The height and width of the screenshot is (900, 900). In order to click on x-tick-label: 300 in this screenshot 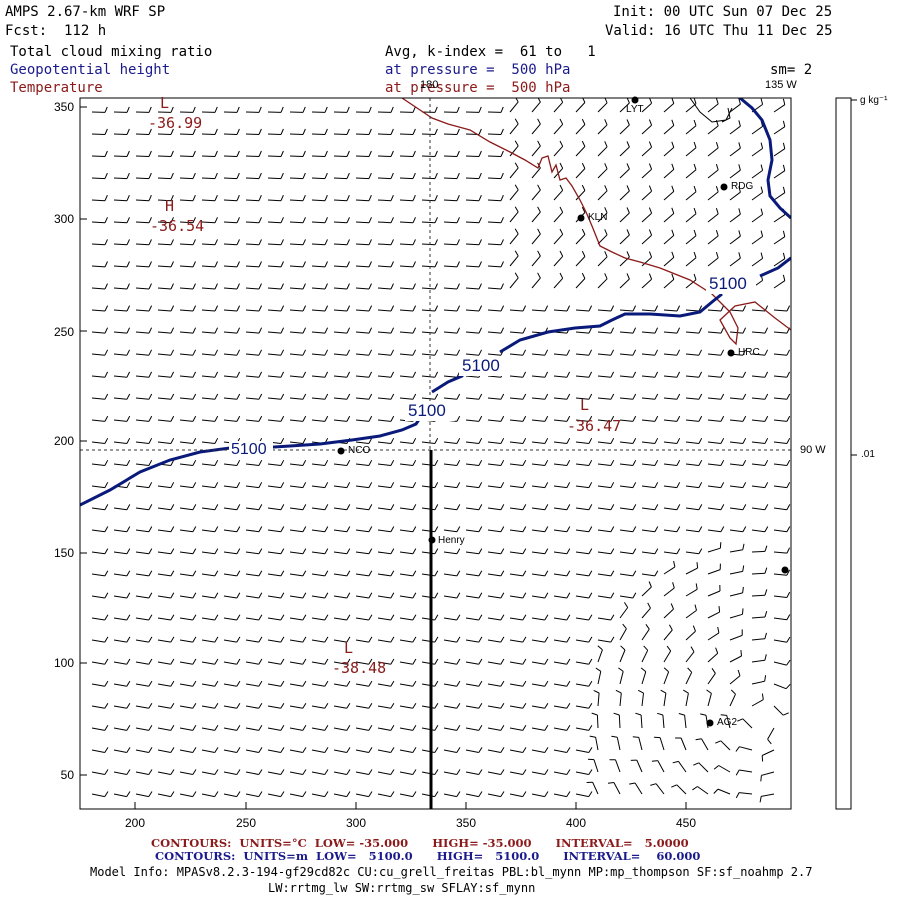, I will do `click(356, 823)`.